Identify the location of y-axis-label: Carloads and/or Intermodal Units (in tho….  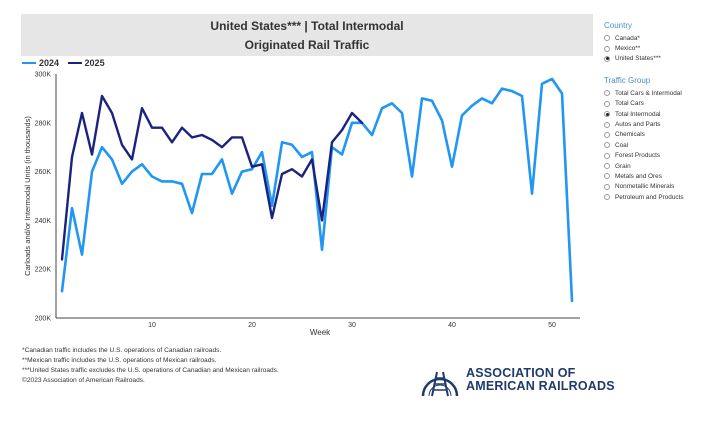
(27, 196).